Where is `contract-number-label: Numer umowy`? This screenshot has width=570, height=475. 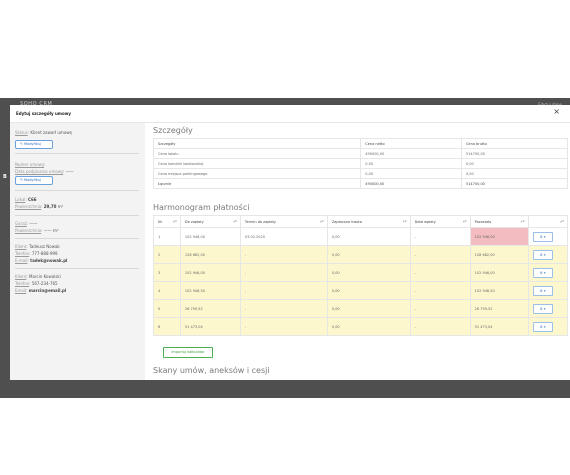
contract-number-label: Numer umowy is located at coordinates (30, 164).